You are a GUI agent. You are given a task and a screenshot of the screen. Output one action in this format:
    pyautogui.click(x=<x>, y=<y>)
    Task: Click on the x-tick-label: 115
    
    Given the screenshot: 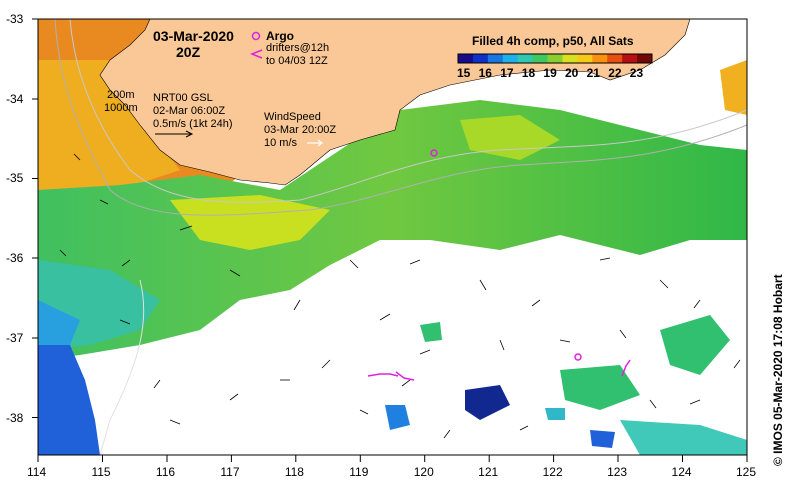 What is the action you would take?
    pyautogui.click(x=101, y=472)
    